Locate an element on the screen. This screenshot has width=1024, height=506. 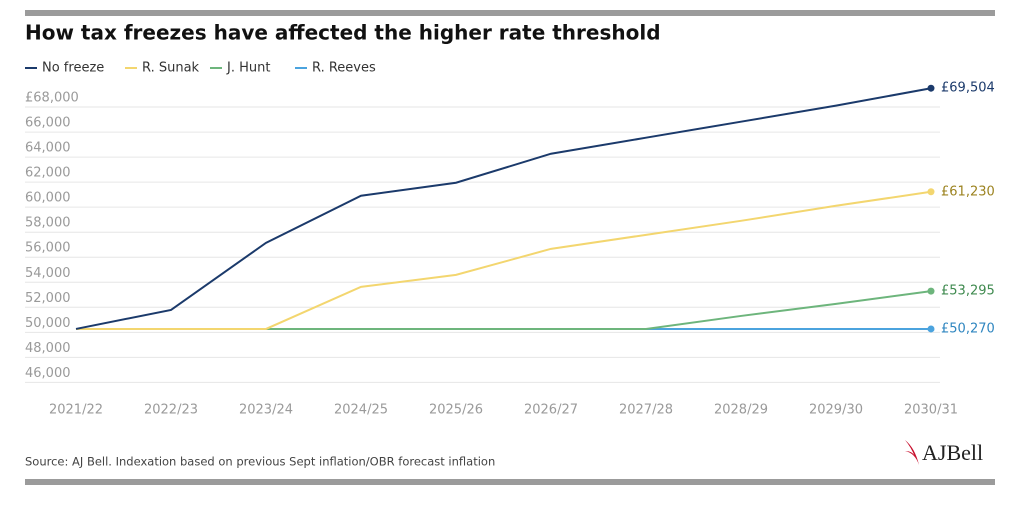
bottom-bar is located at coordinates (510, 482).